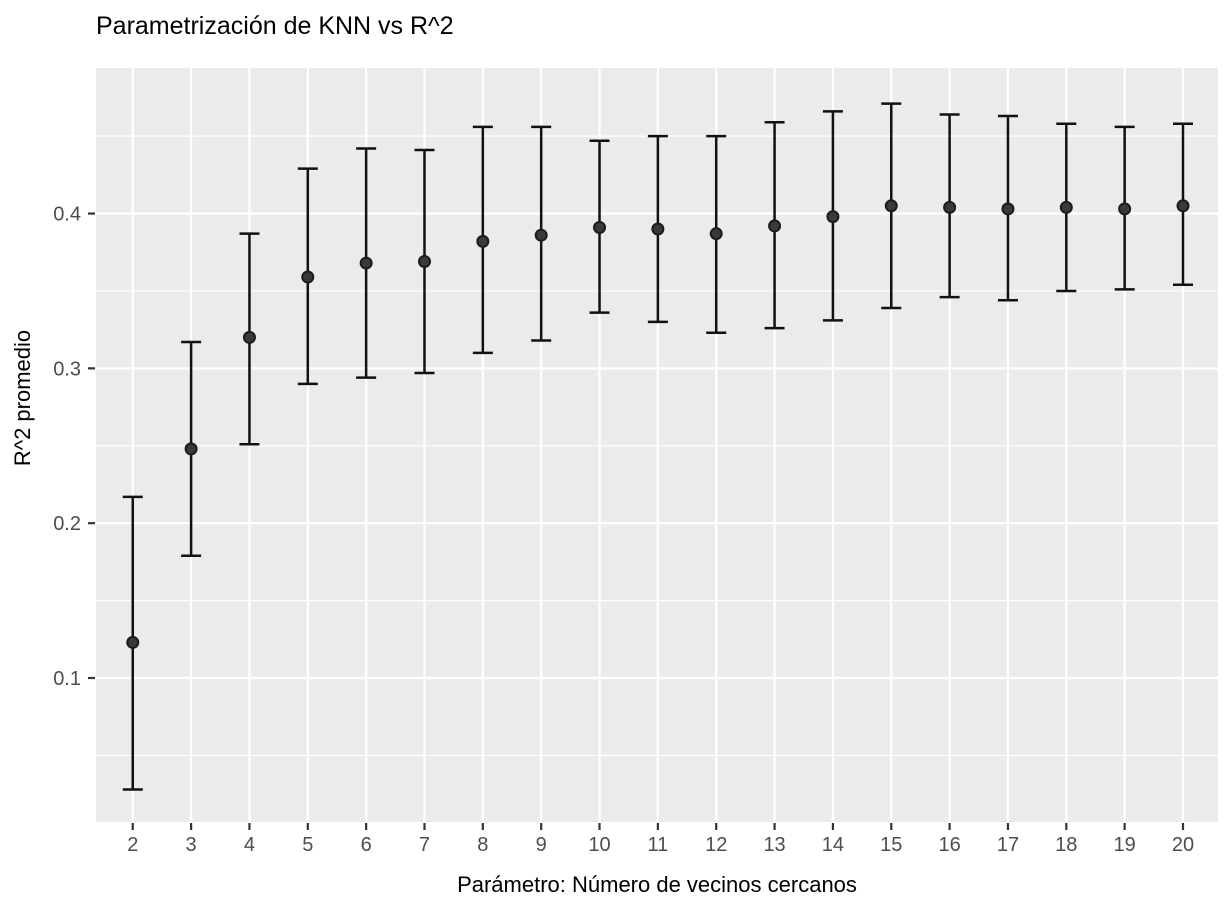 Image resolution: width=1228 pixels, height=921 pixels. I want to click on x-tick-label: 8, so click(482, 845).